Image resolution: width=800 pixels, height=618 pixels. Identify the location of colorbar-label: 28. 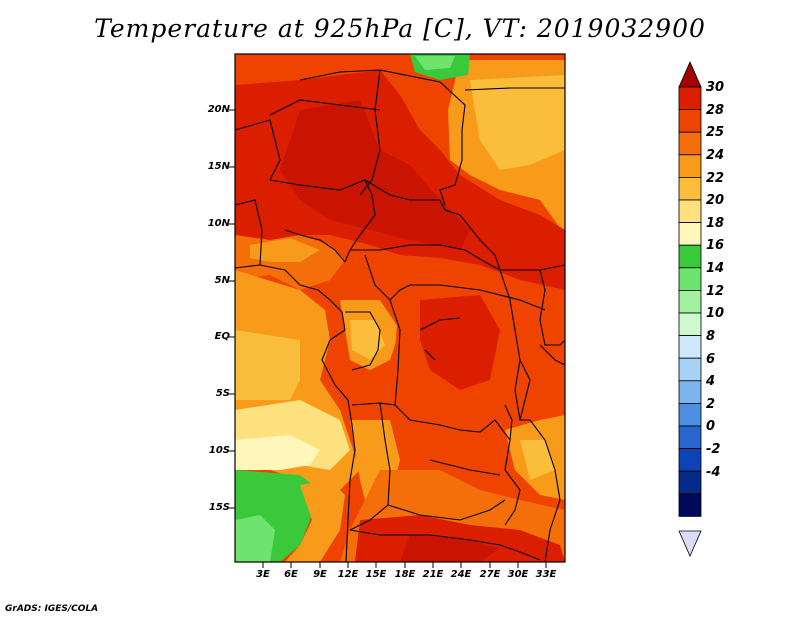
(715, 110).